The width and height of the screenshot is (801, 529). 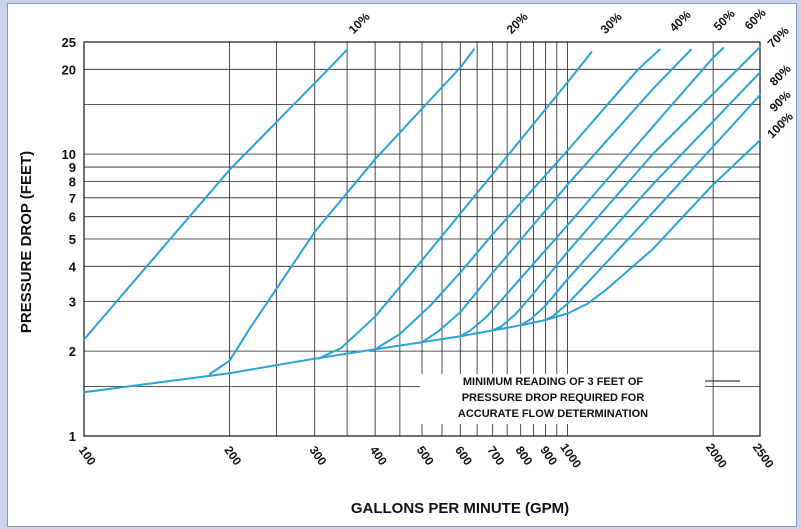 What do you see at coordinates (571, 73) in the screenshot?
I see `series-labels: 10% 20% 30% 40% 50% 60%70% 80%90%100%` at bounding box center [571, 73].